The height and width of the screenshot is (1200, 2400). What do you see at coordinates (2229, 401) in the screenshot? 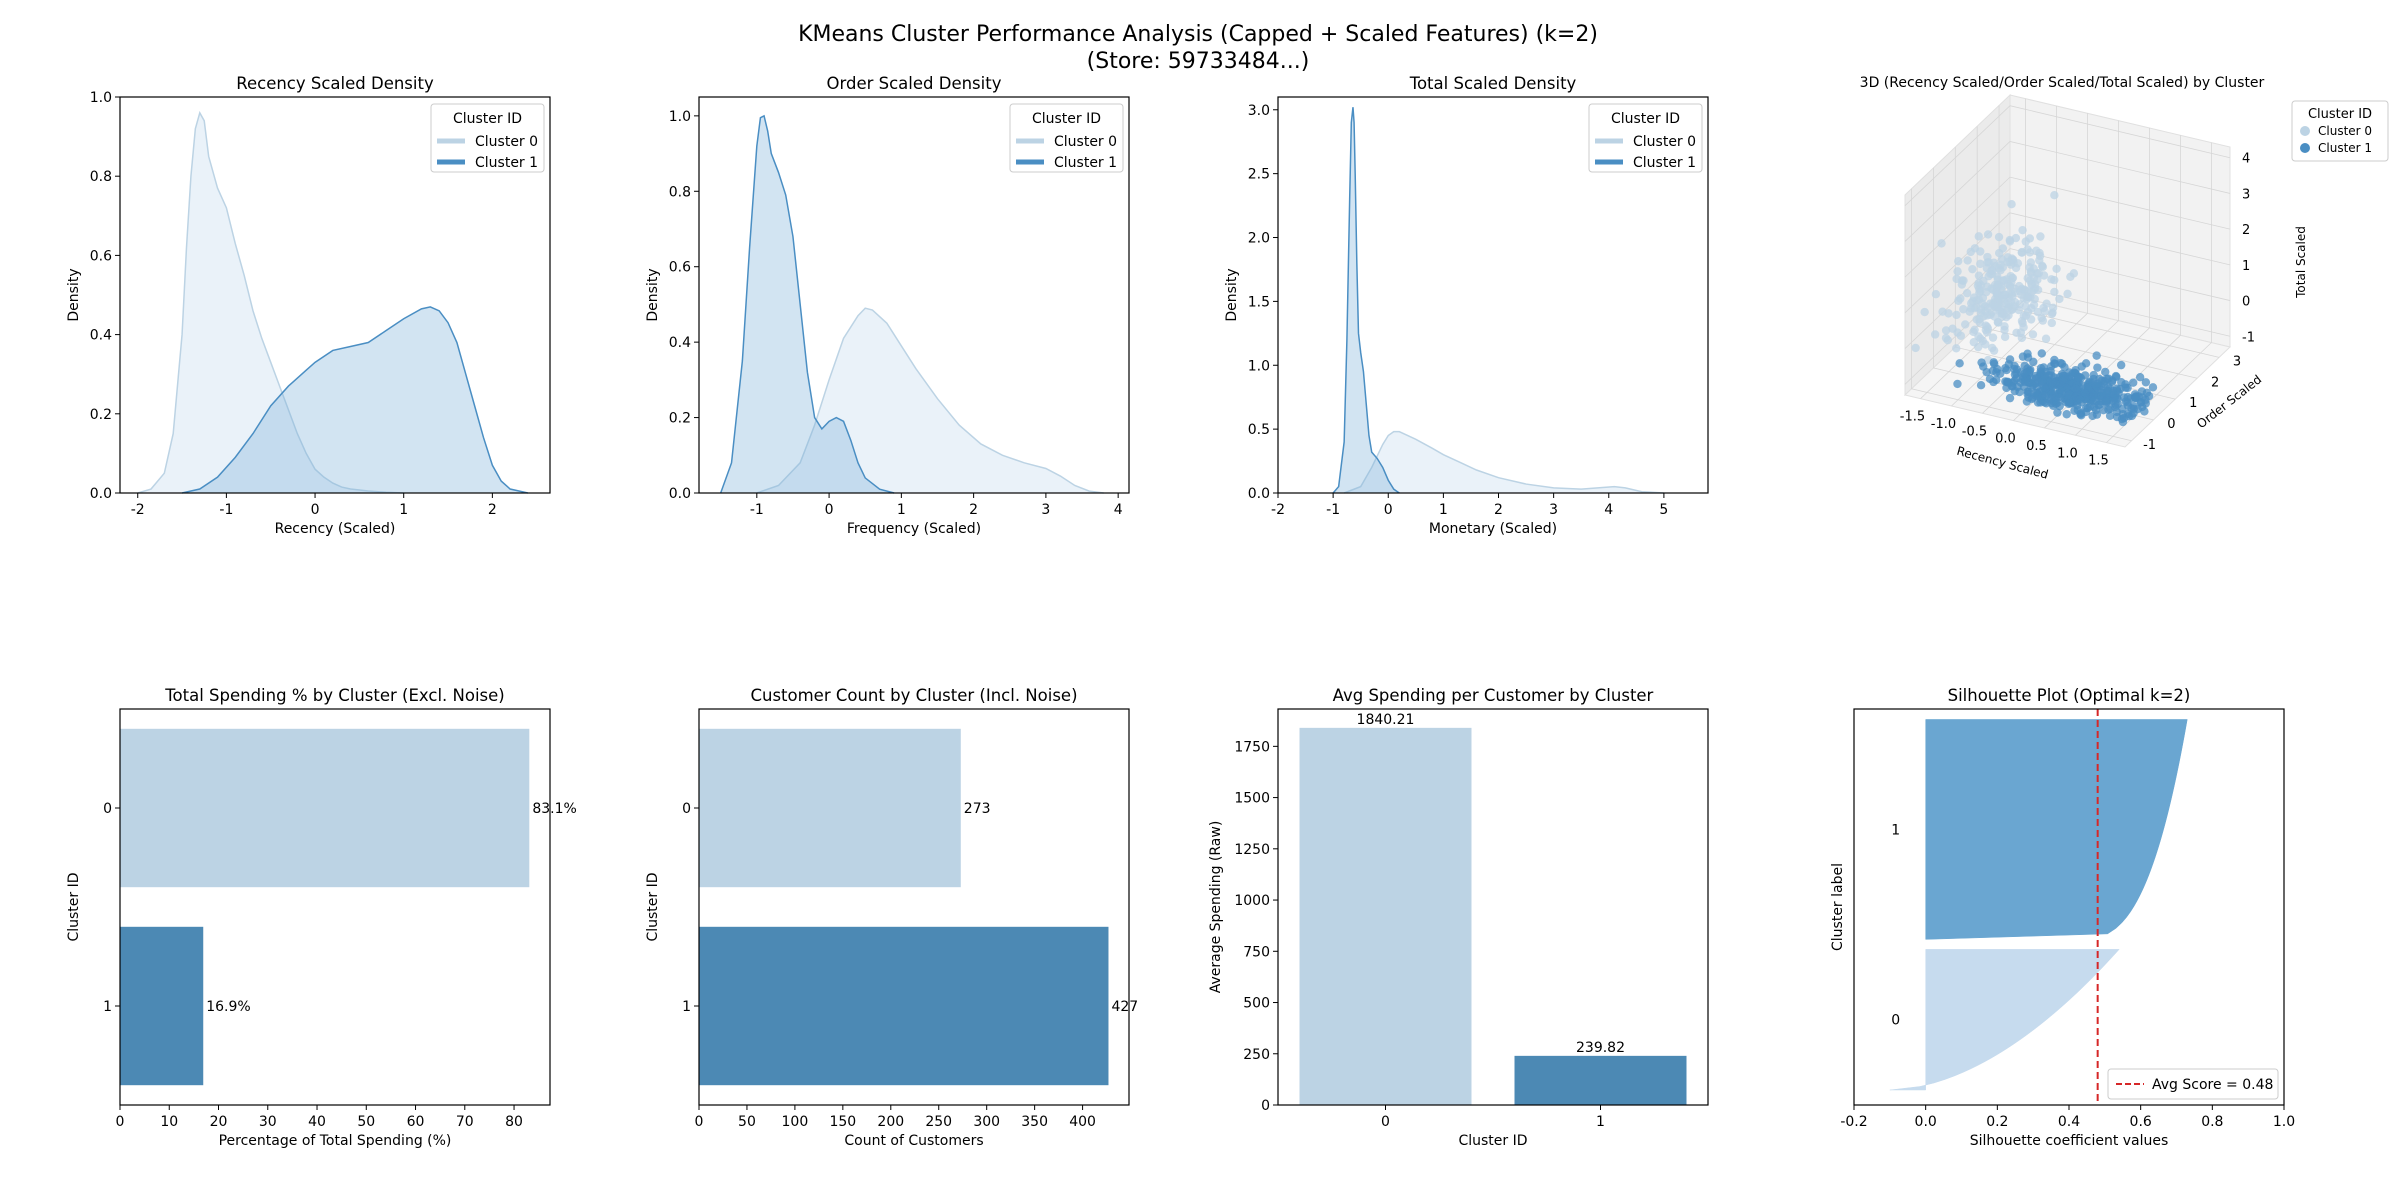
I see `scatter3d-ylabel: Order Scaled` at bounding box center [2229, 401].